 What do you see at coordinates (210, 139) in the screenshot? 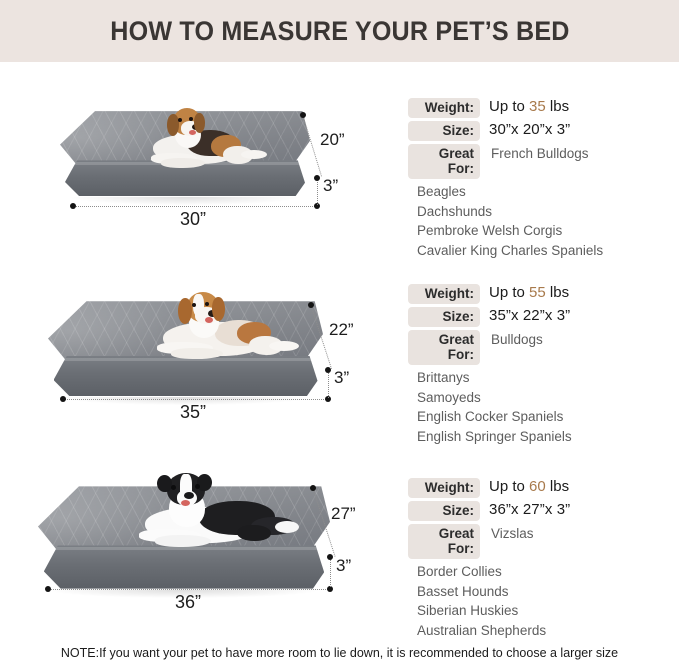
I see `dog-beagle` at bounding box center [210, 139].